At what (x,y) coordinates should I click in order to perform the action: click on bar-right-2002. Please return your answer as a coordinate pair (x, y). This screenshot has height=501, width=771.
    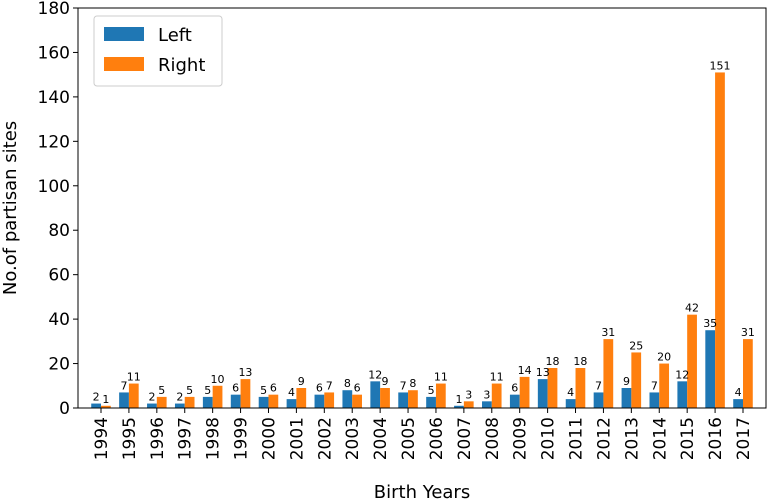
    Looking at the image, I should click on (329, 400).